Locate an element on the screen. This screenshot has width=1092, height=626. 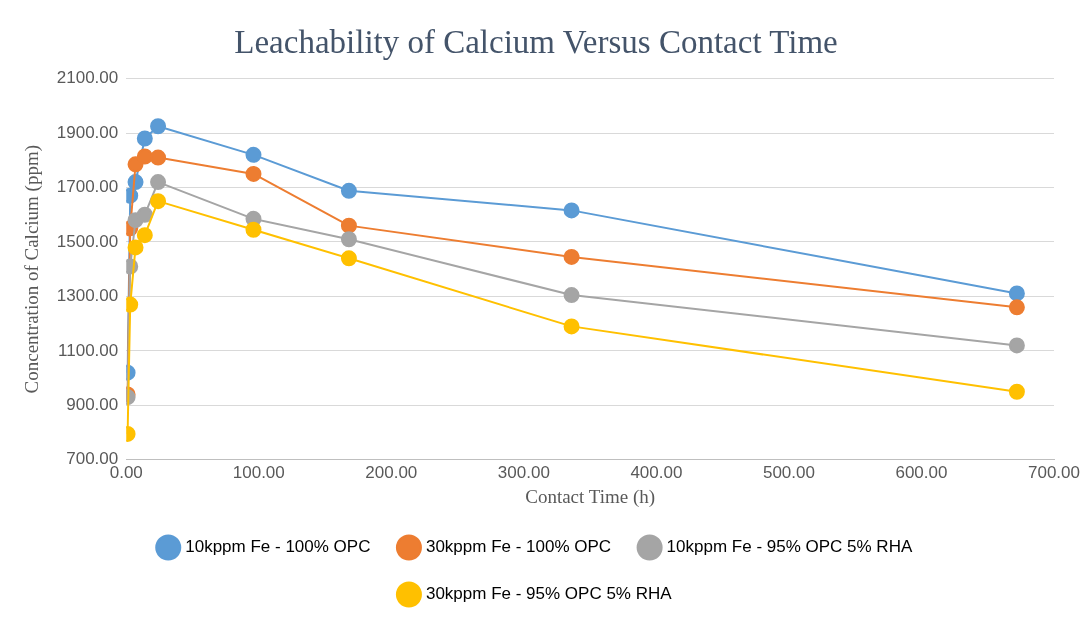
y-tick-label: 1300.00 is located at coordinates (87, 296).